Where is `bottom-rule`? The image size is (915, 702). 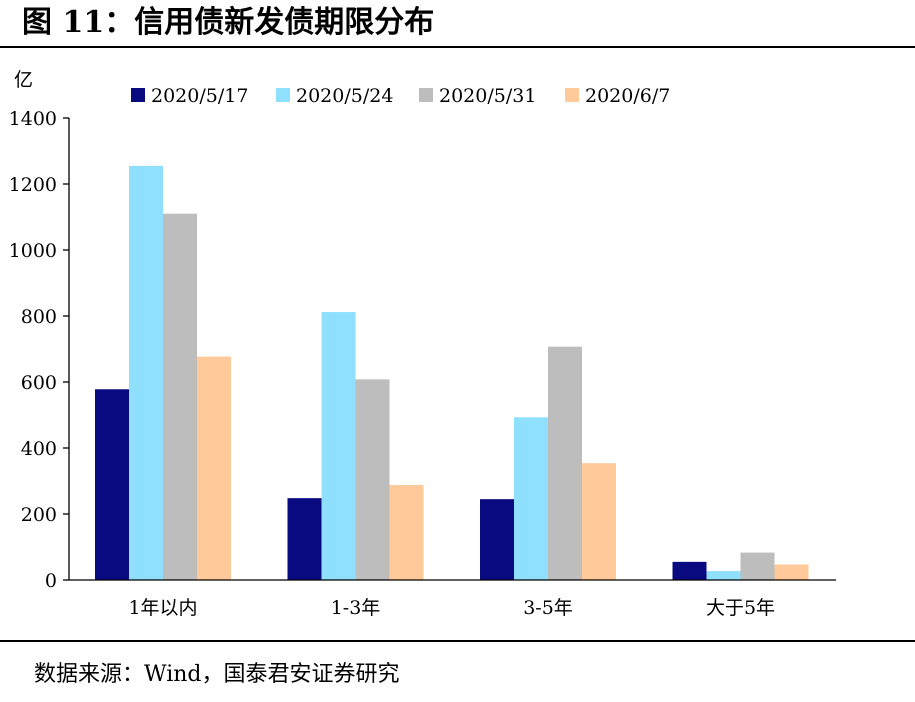 bottom-rule is located at coordinates (457, 641).